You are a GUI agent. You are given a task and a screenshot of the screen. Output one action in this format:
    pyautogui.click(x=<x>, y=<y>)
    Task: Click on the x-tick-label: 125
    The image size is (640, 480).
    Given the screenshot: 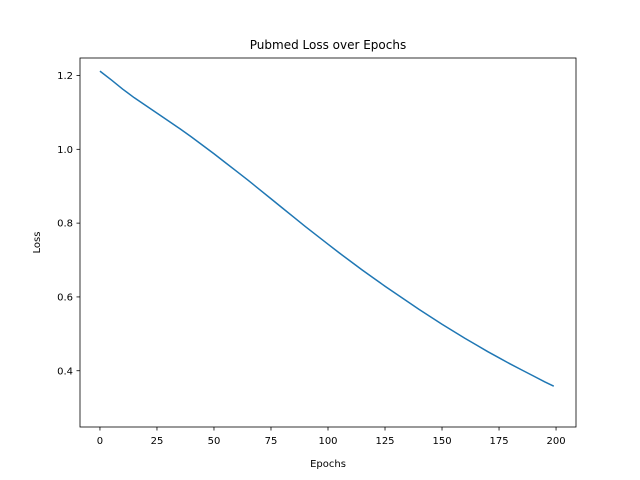 What is the action you would take?
    pyautogui.click(x=384, y=441)
    